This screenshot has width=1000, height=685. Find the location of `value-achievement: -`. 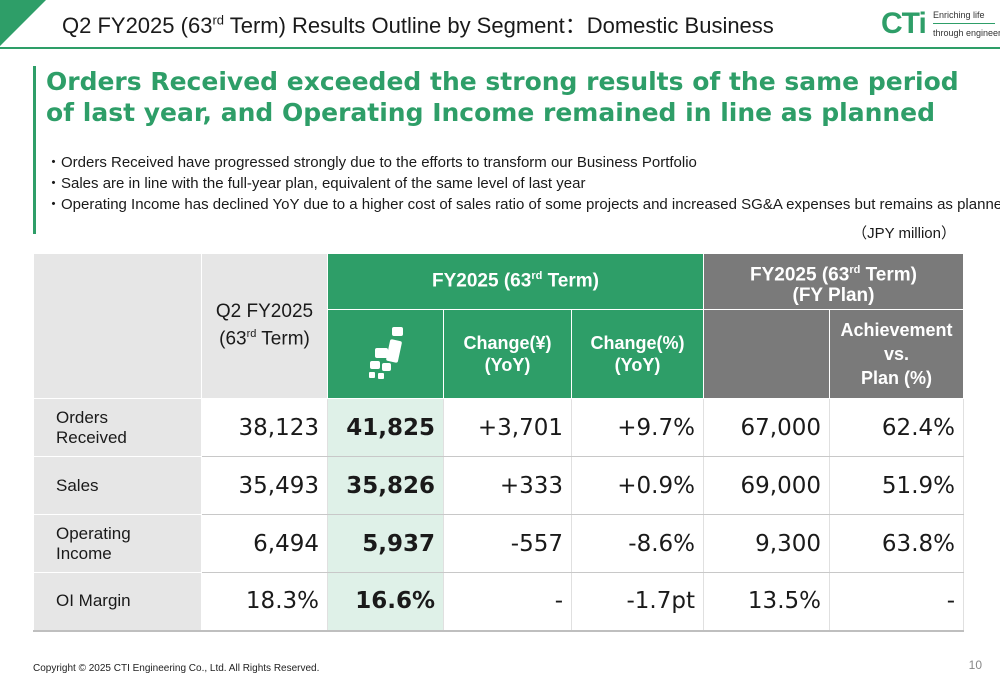

value-achievement: - is located at coordinates (896, 602).